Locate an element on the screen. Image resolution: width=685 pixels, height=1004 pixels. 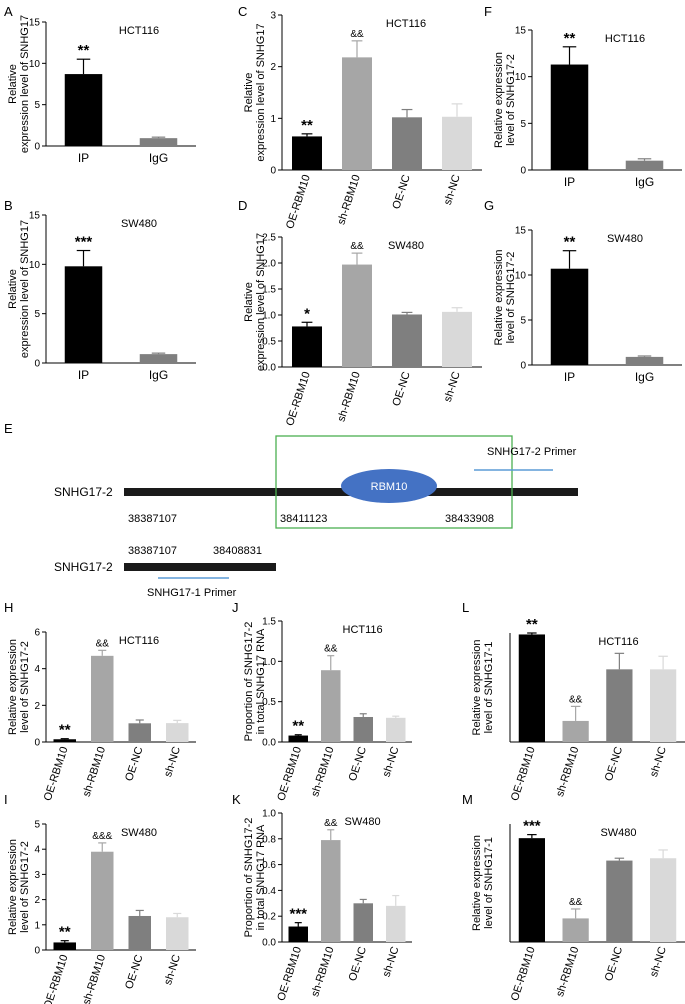
panel-label: L is located at coordinates (465, 607).